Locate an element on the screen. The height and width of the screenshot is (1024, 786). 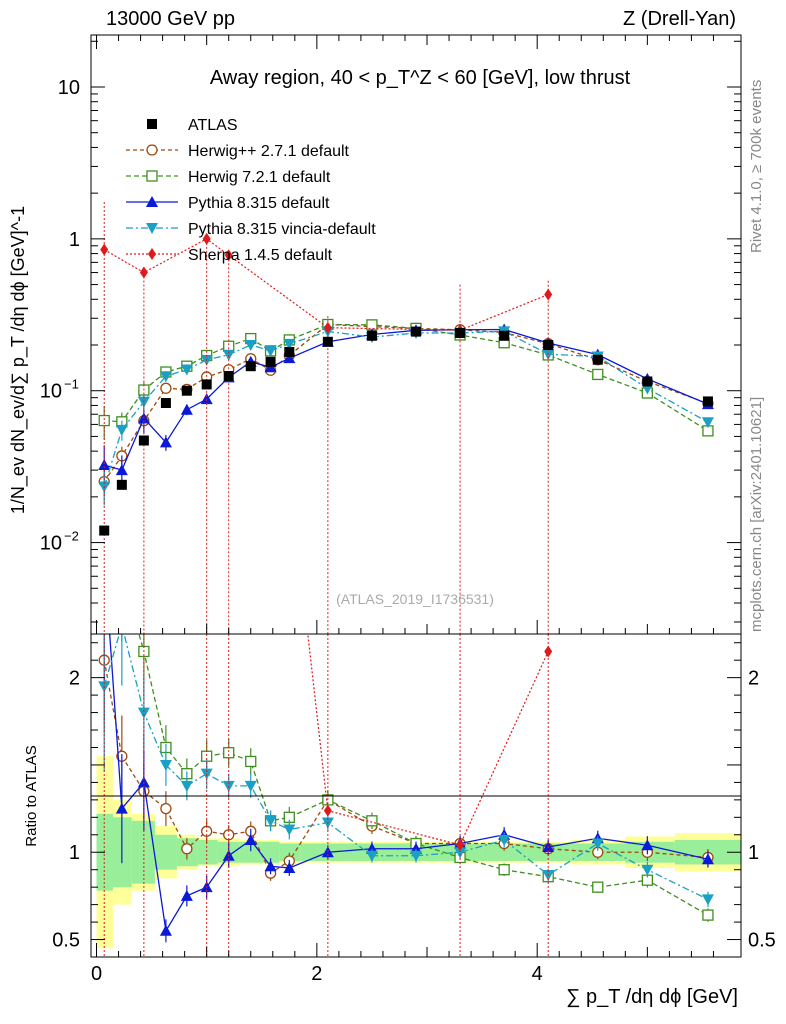
x-axis-label: ∑ p_T /dη dϕ [GeV] is located at coordinates (652, 997).